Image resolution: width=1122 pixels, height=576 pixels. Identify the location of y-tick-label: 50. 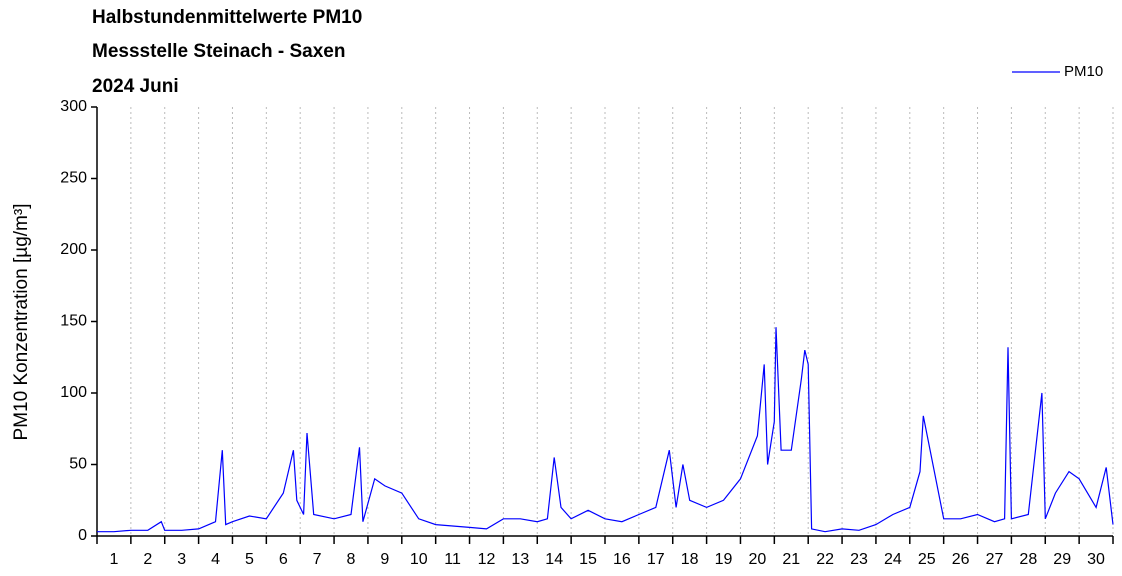
(78, 464).